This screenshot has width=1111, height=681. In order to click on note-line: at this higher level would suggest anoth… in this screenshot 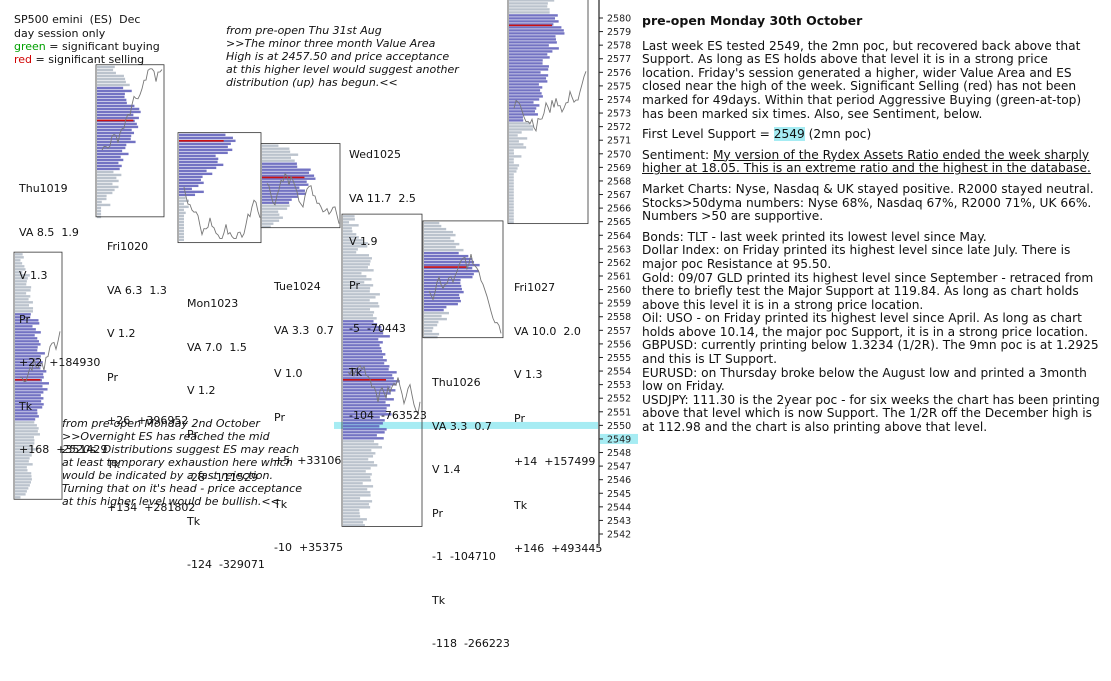, I will do `click(342, 69)`.